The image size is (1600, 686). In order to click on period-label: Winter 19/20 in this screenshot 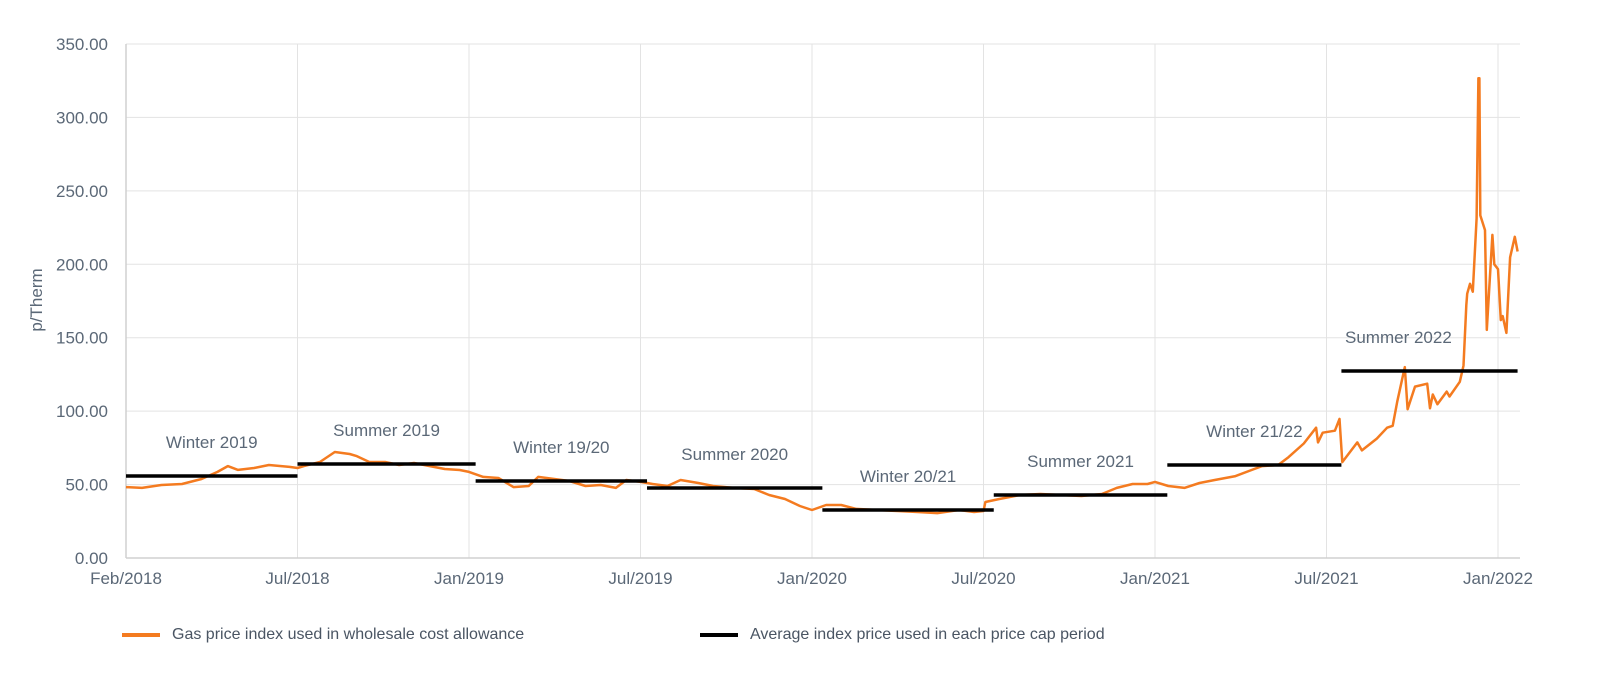, I will do `click(561, 447)`.